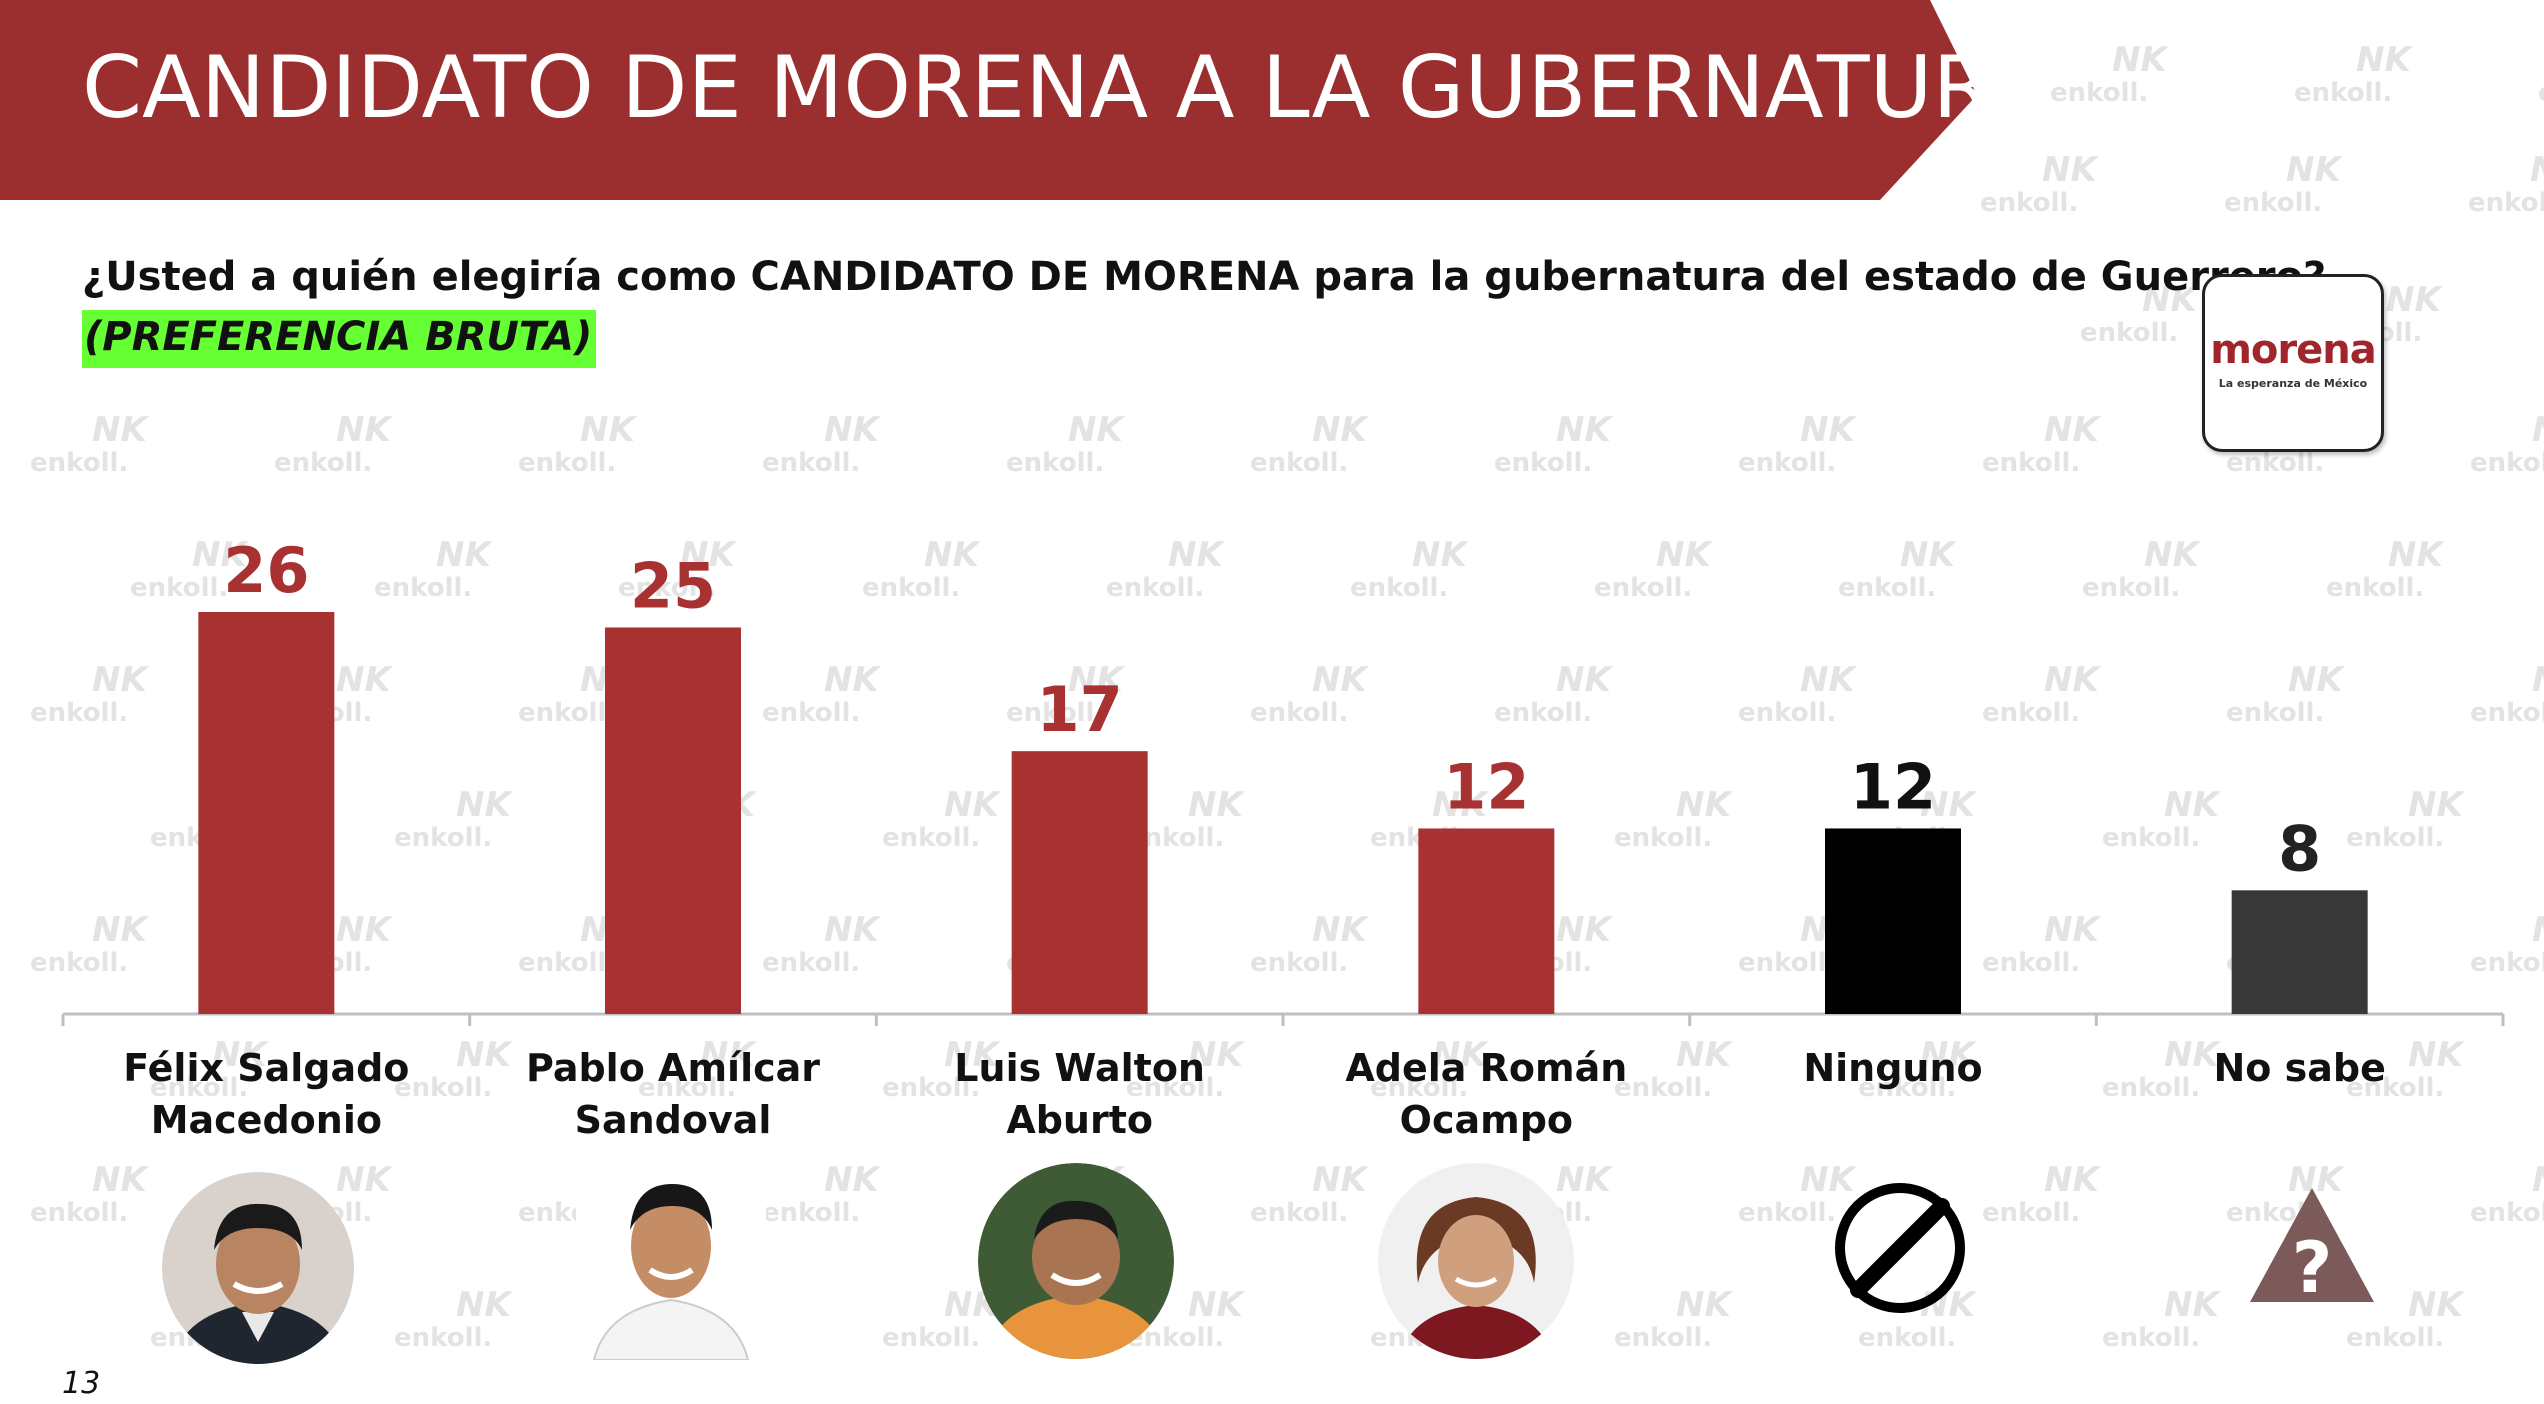 The width and height of the screenshot is (2544, 1404). I want to click on logo-word: morena, so click(2293, 350).